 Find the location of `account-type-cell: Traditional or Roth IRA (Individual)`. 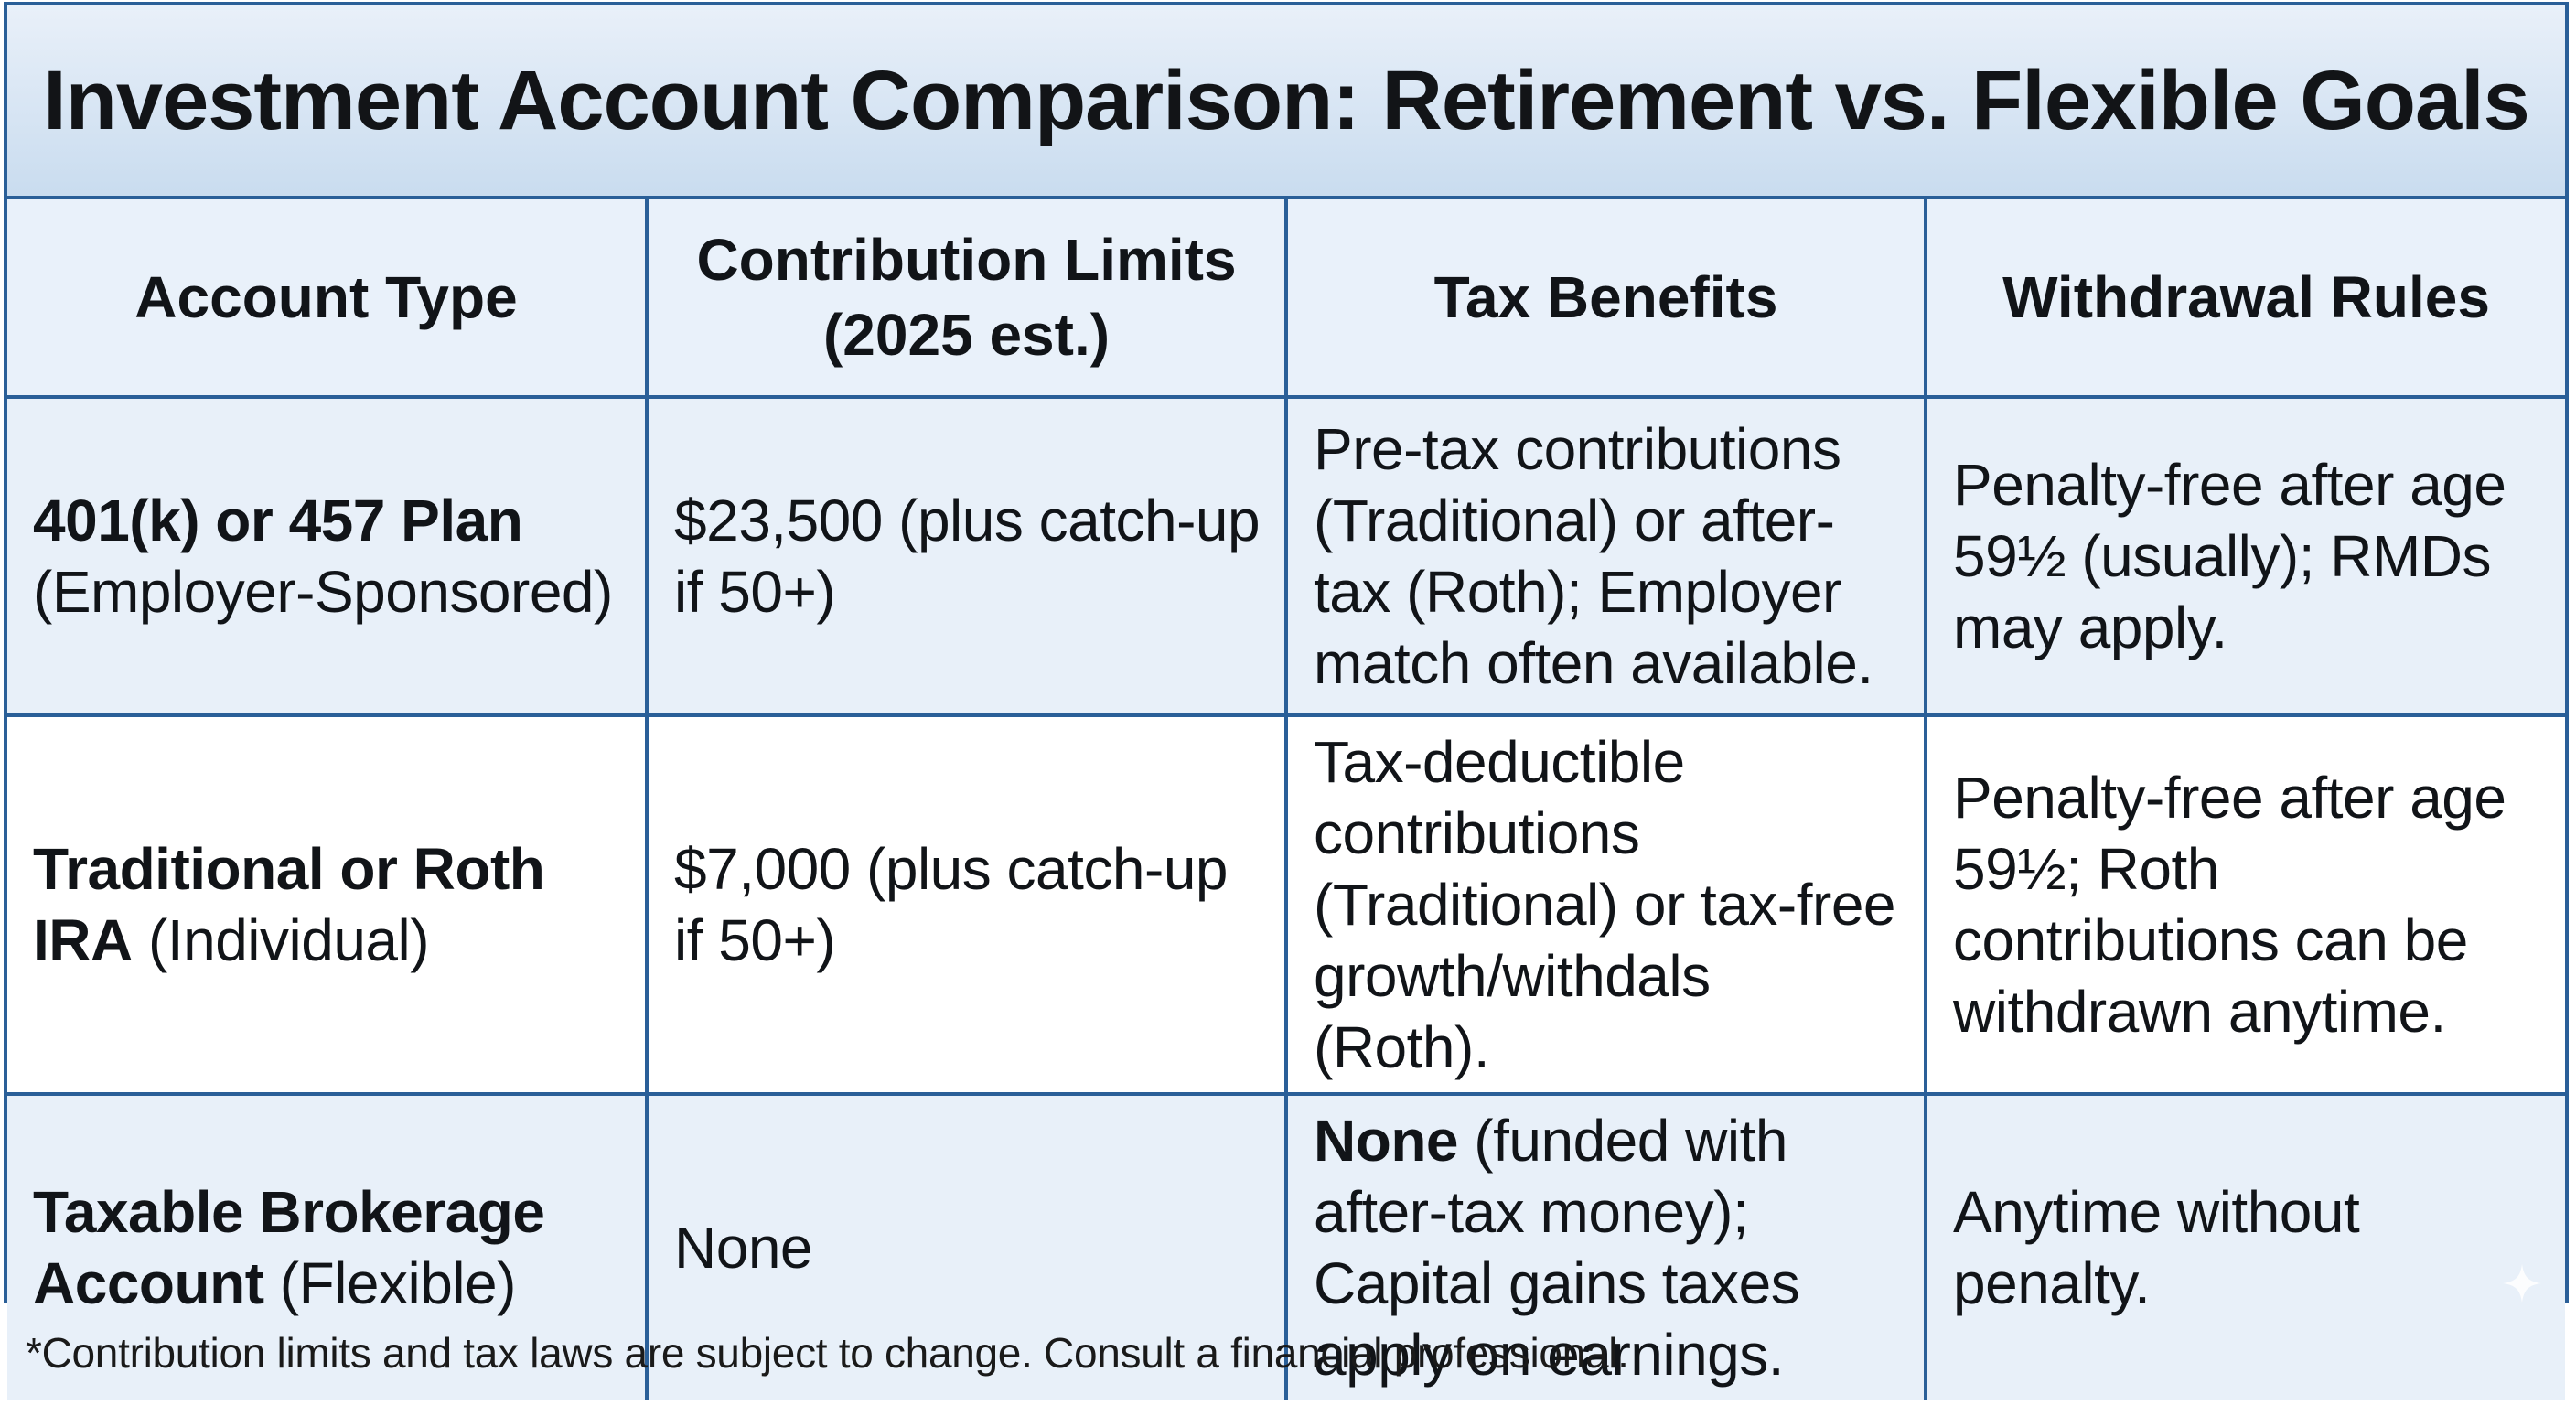

account-type-cell: Traditional or Roth IRA (Individual) is located at coordinates (328, 905).